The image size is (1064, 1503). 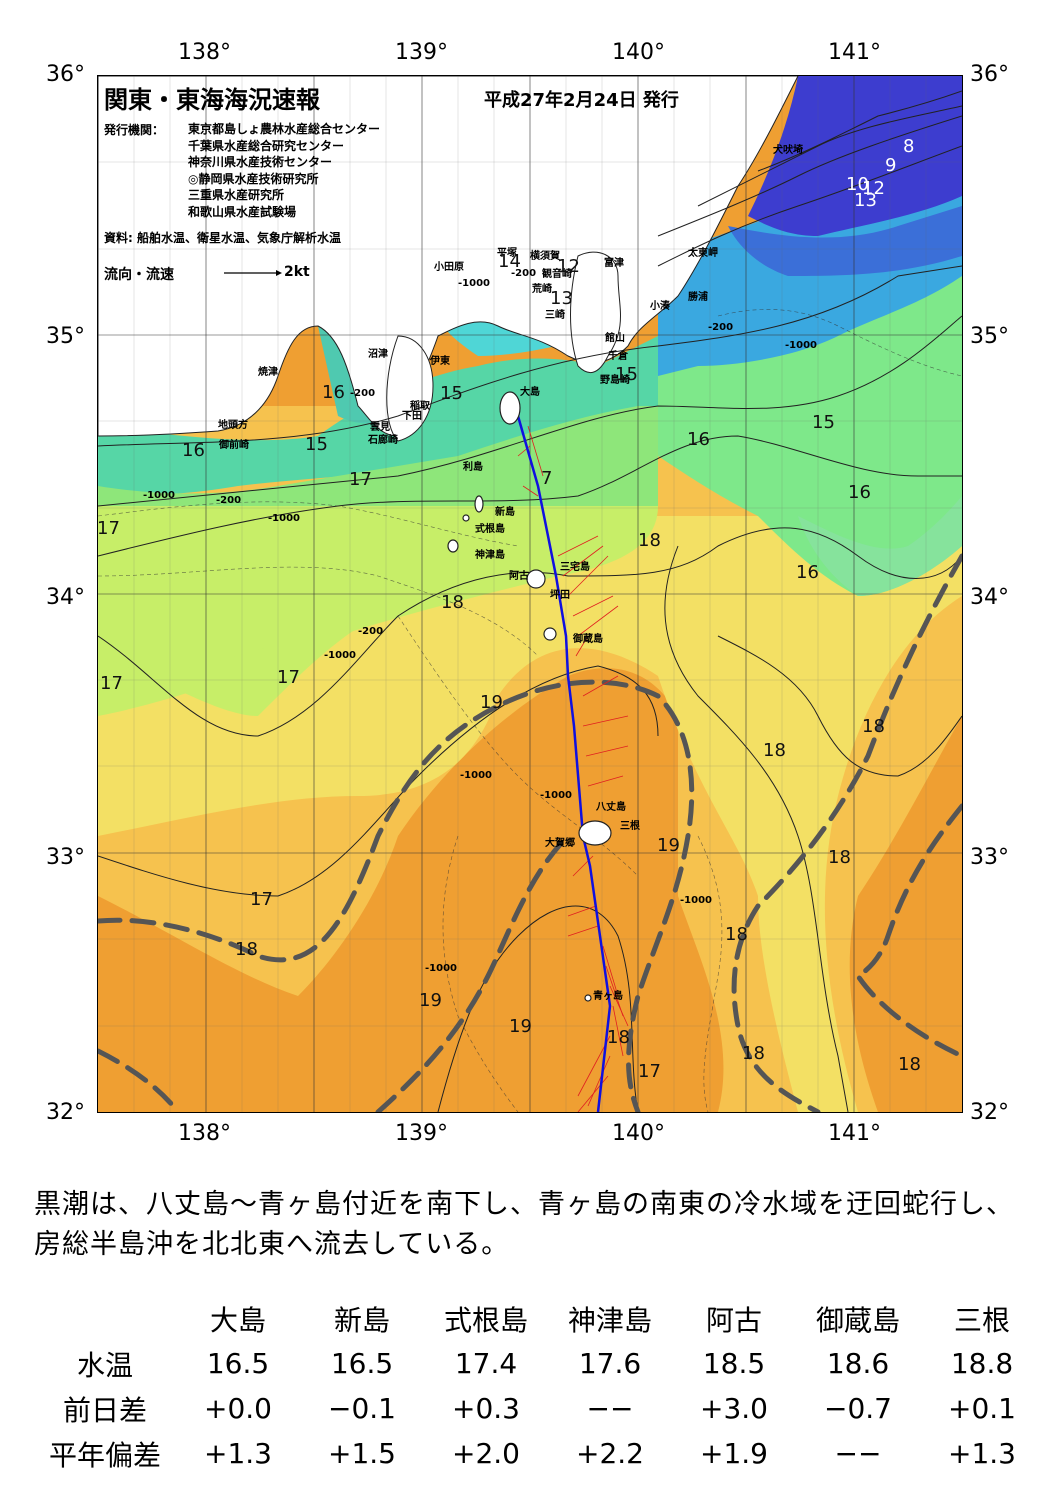 I want to click on lat-label-36-left: 36°, so click(x=65, y=74).